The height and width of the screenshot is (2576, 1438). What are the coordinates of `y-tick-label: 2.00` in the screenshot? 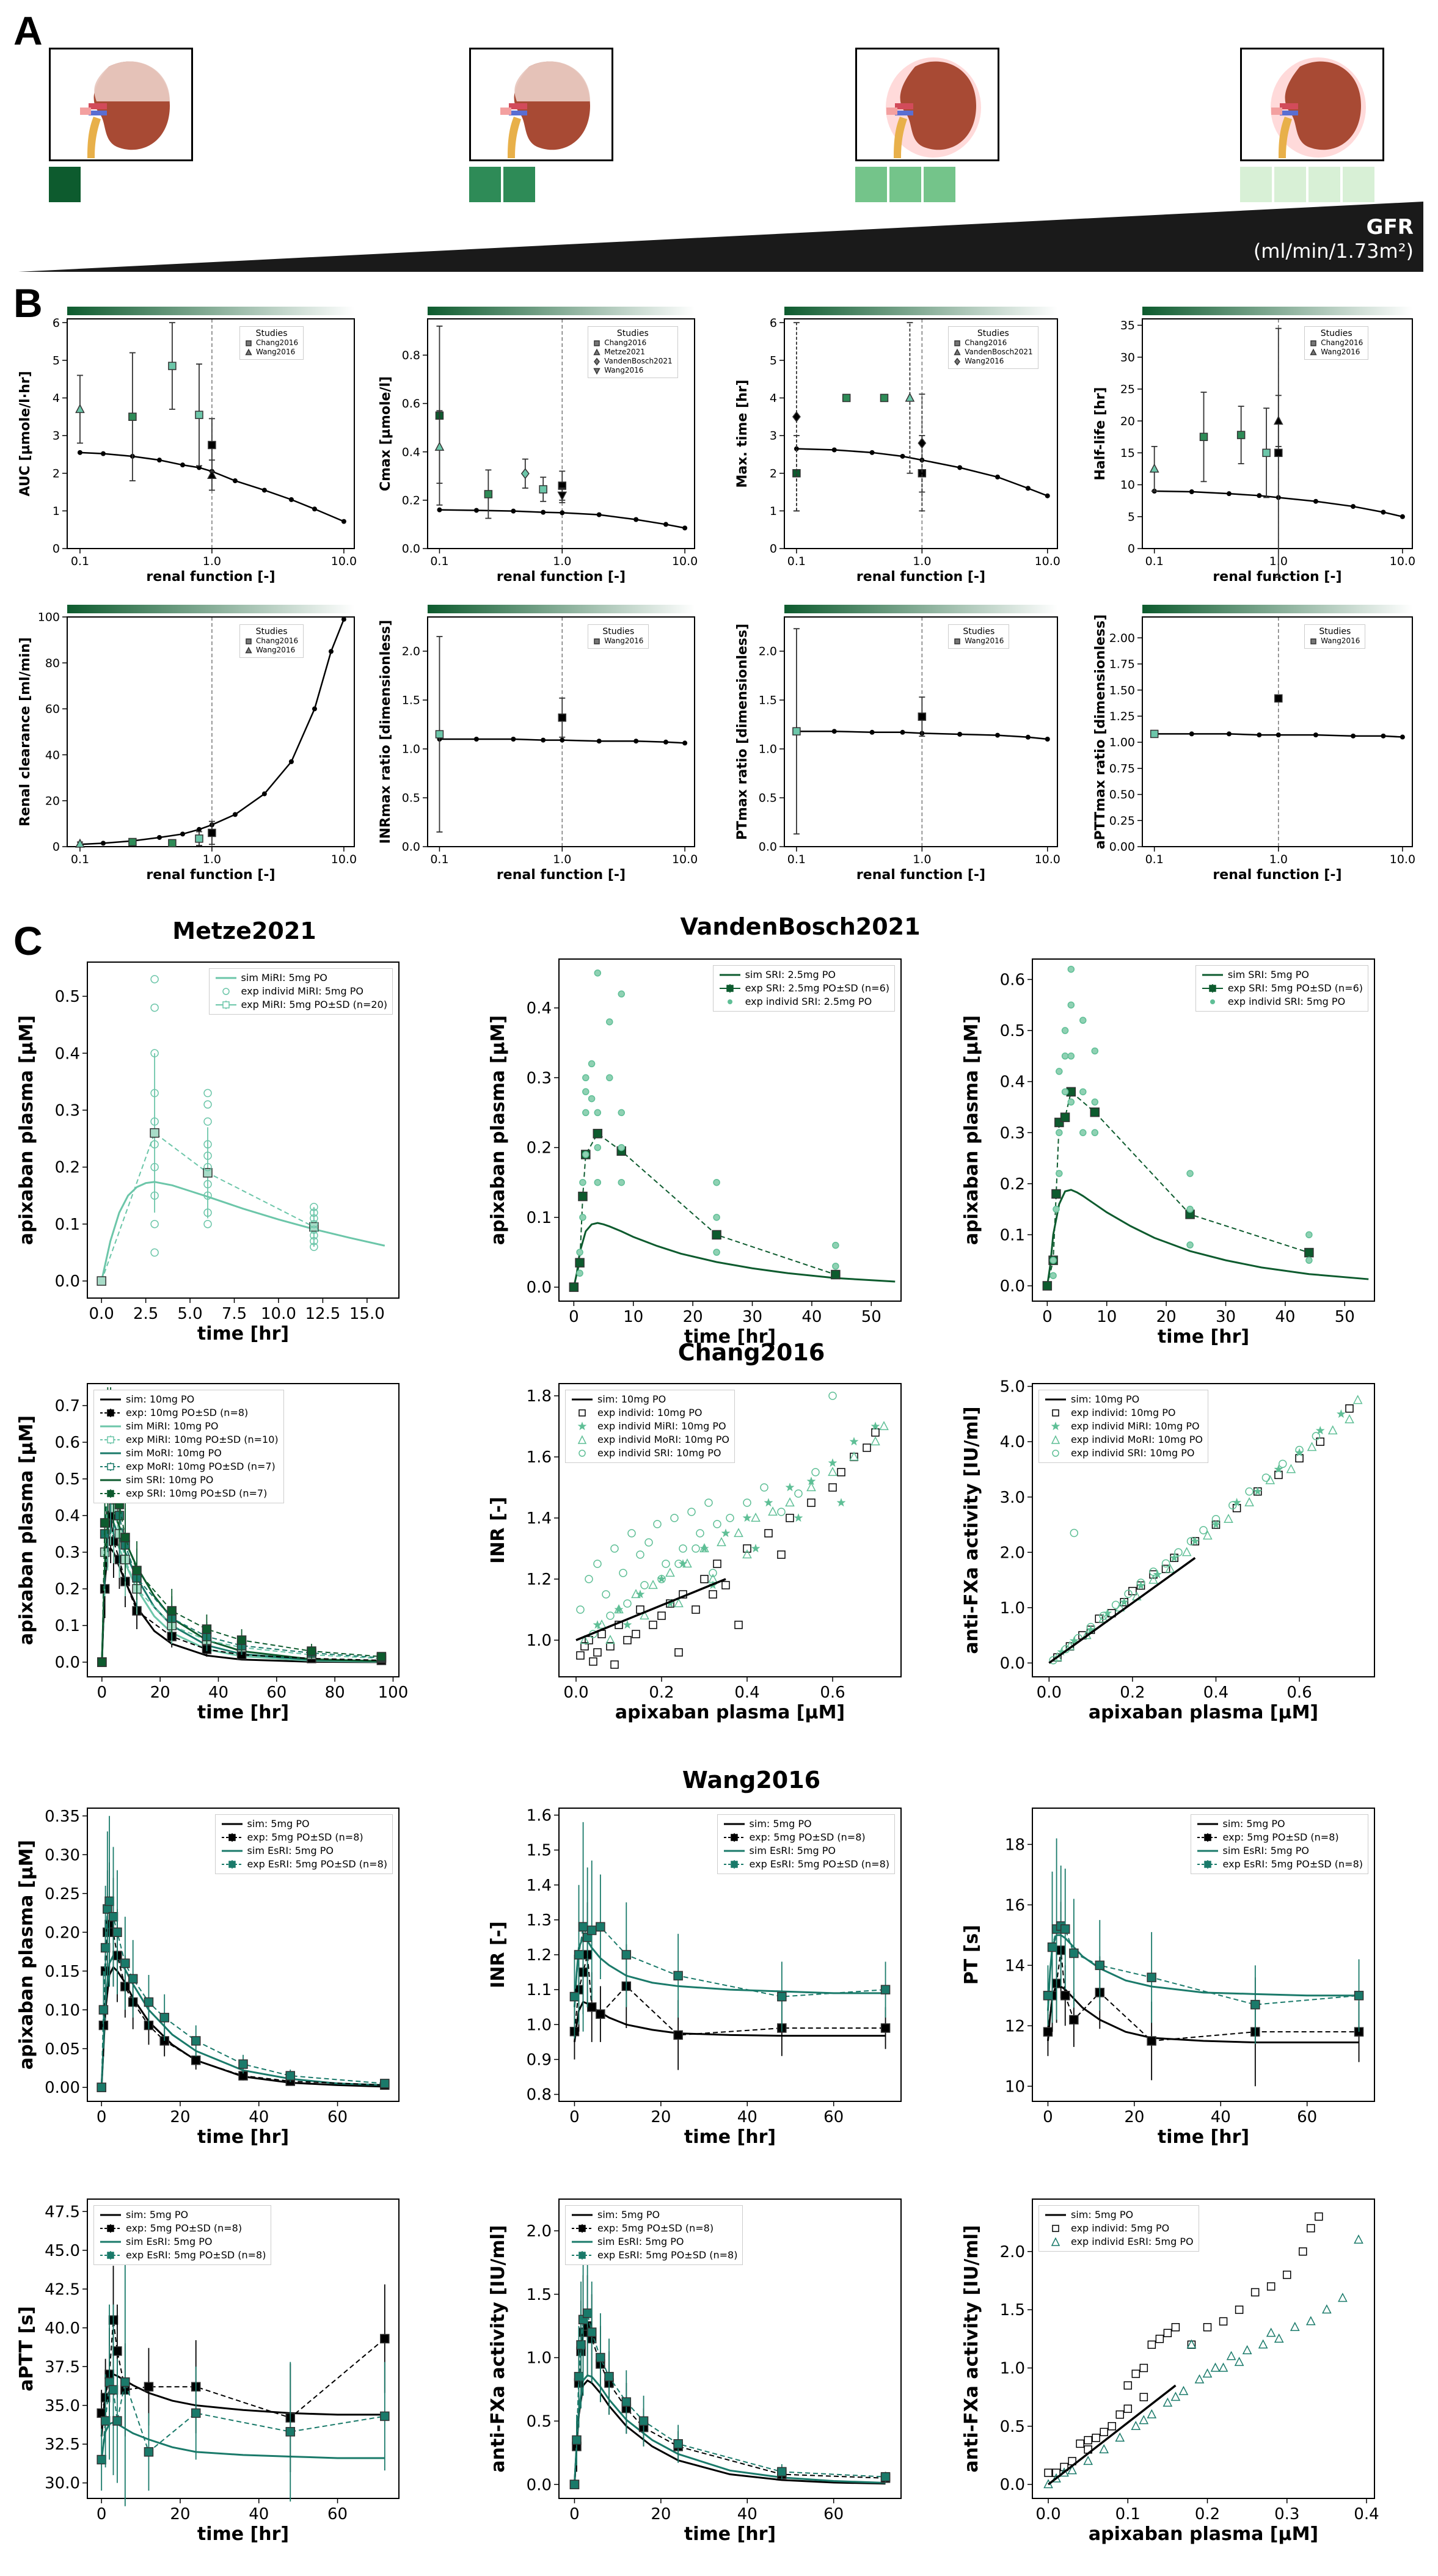 It's located at (1122, 638).